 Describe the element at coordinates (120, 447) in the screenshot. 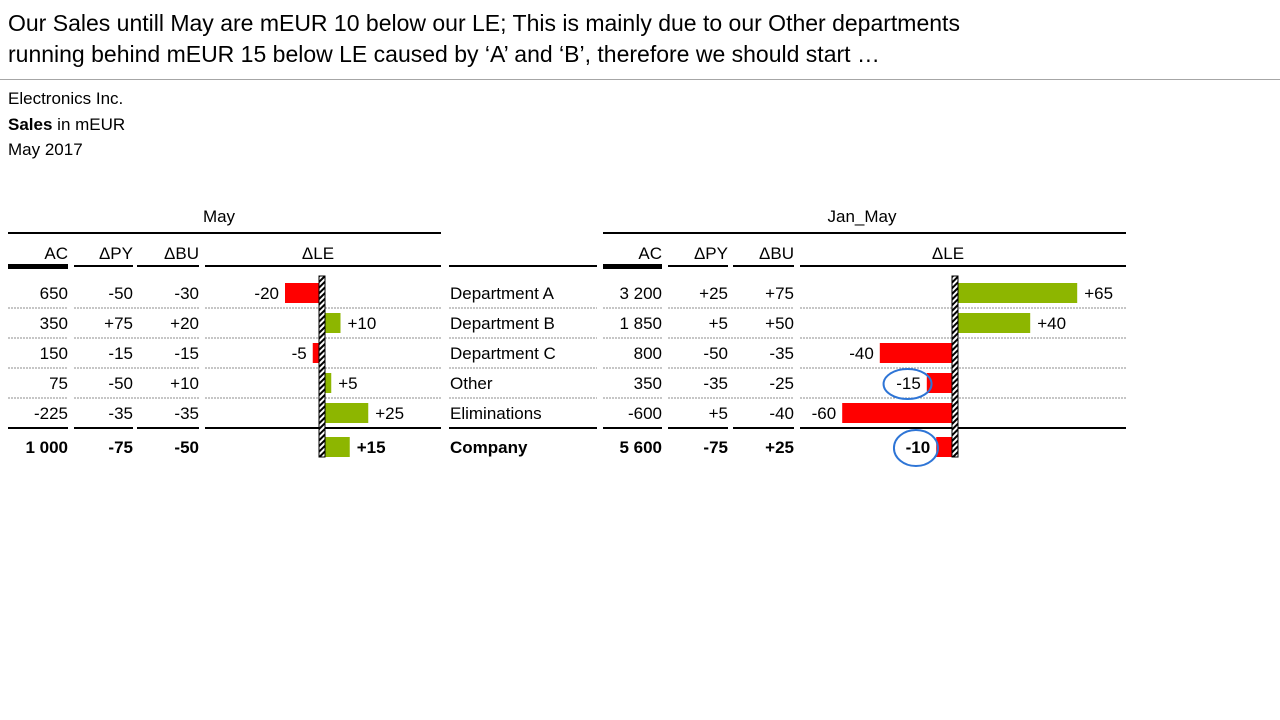

I see `group-1-total-py: -75` at that location.